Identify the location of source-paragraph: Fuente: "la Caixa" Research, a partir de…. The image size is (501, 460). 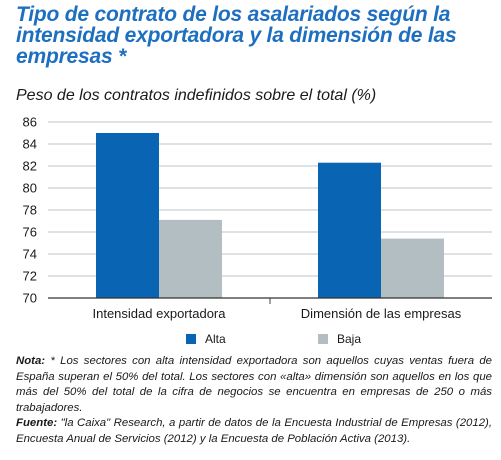
(254, 431).